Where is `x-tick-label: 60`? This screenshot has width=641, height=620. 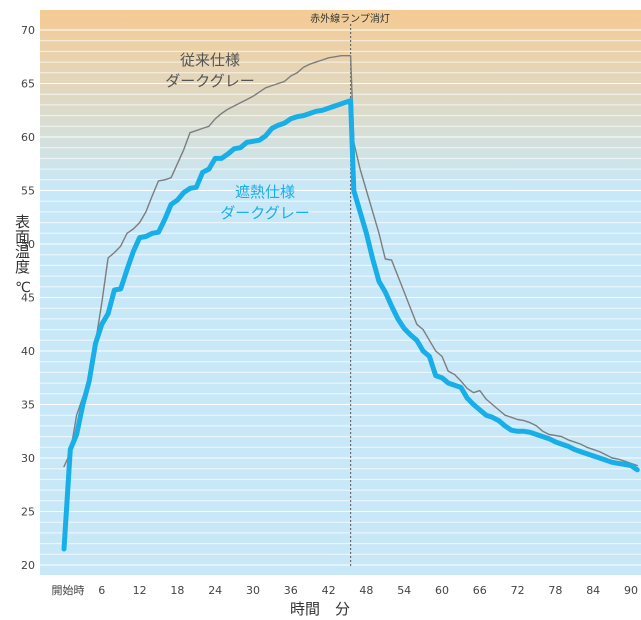
x-tick-label: 60 is located at coordinates (442, 590).